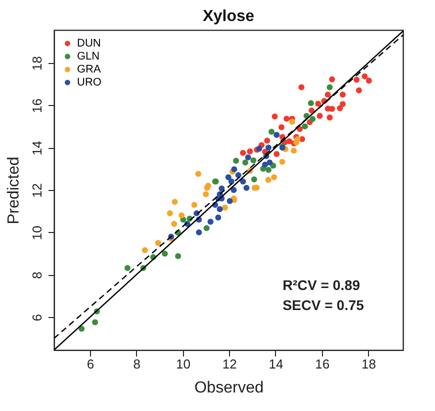 The image size is (435, 411). What do you see at coordinates (90, 364) in the screenshot?
I see `x-tick-label: 6` at bounding box center [90, 364].